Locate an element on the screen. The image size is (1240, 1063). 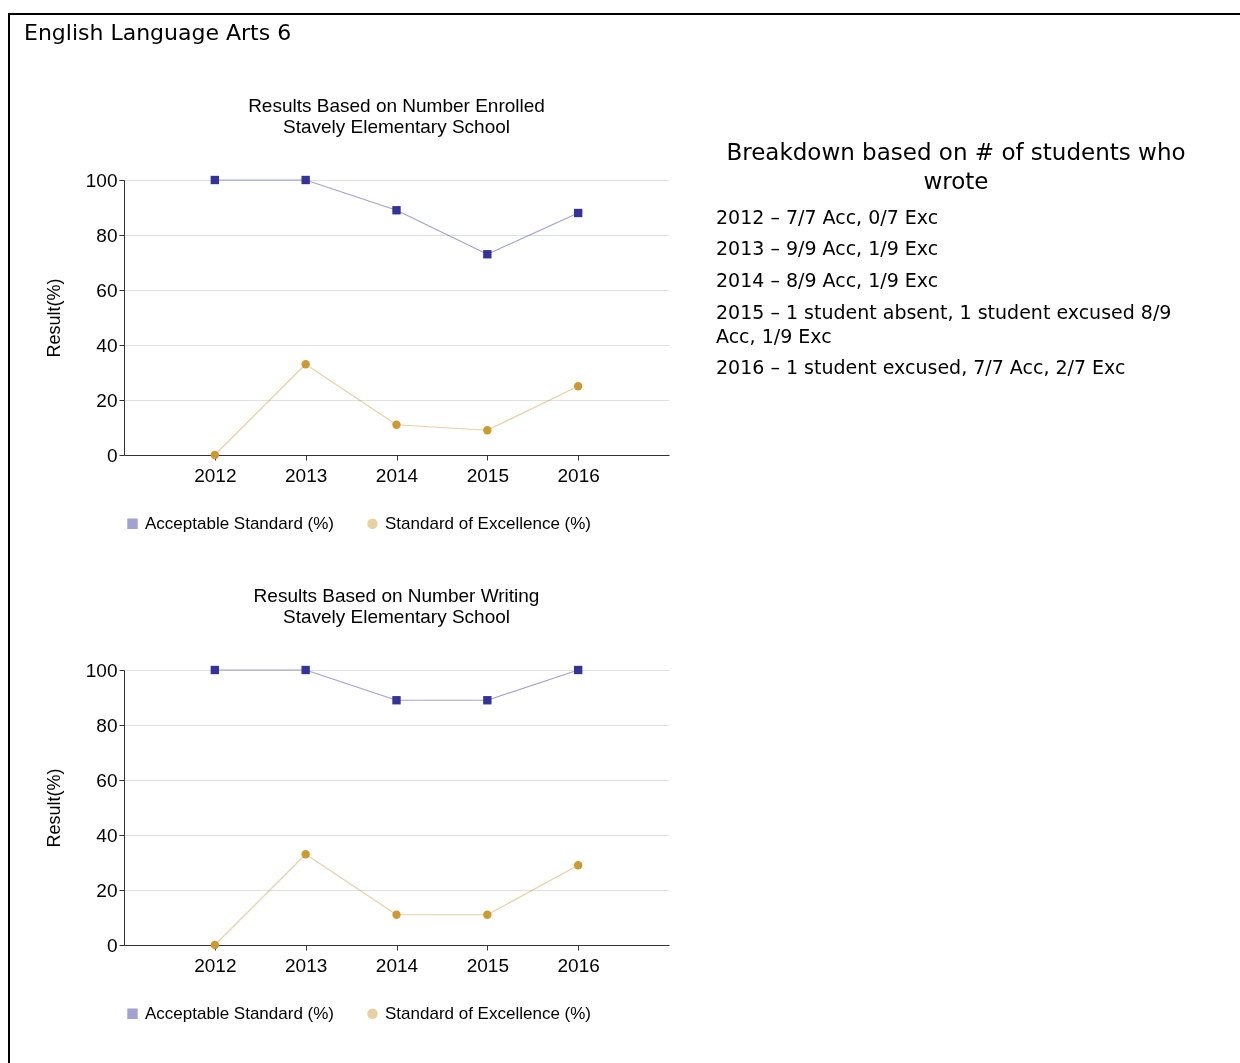
text: 2015 – 1 student absent, 1 student excused 8/9 Acc, 1/9 Exc is located at coordinates (944, 324).